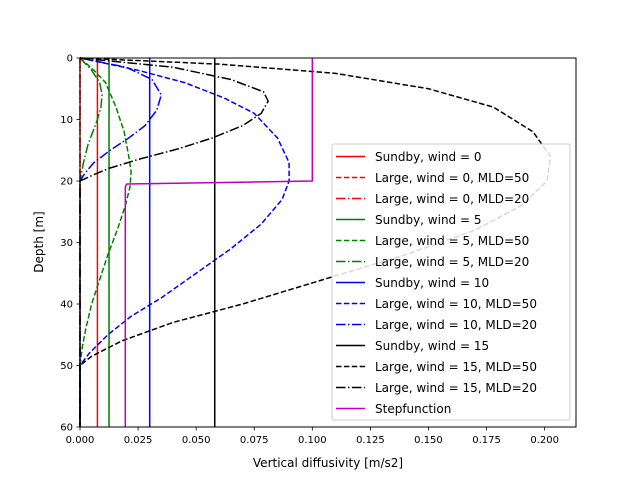  Describe the element at coordinates (486, 440) in the screenshot. I see `x-tick-label: 0.175` at that location.